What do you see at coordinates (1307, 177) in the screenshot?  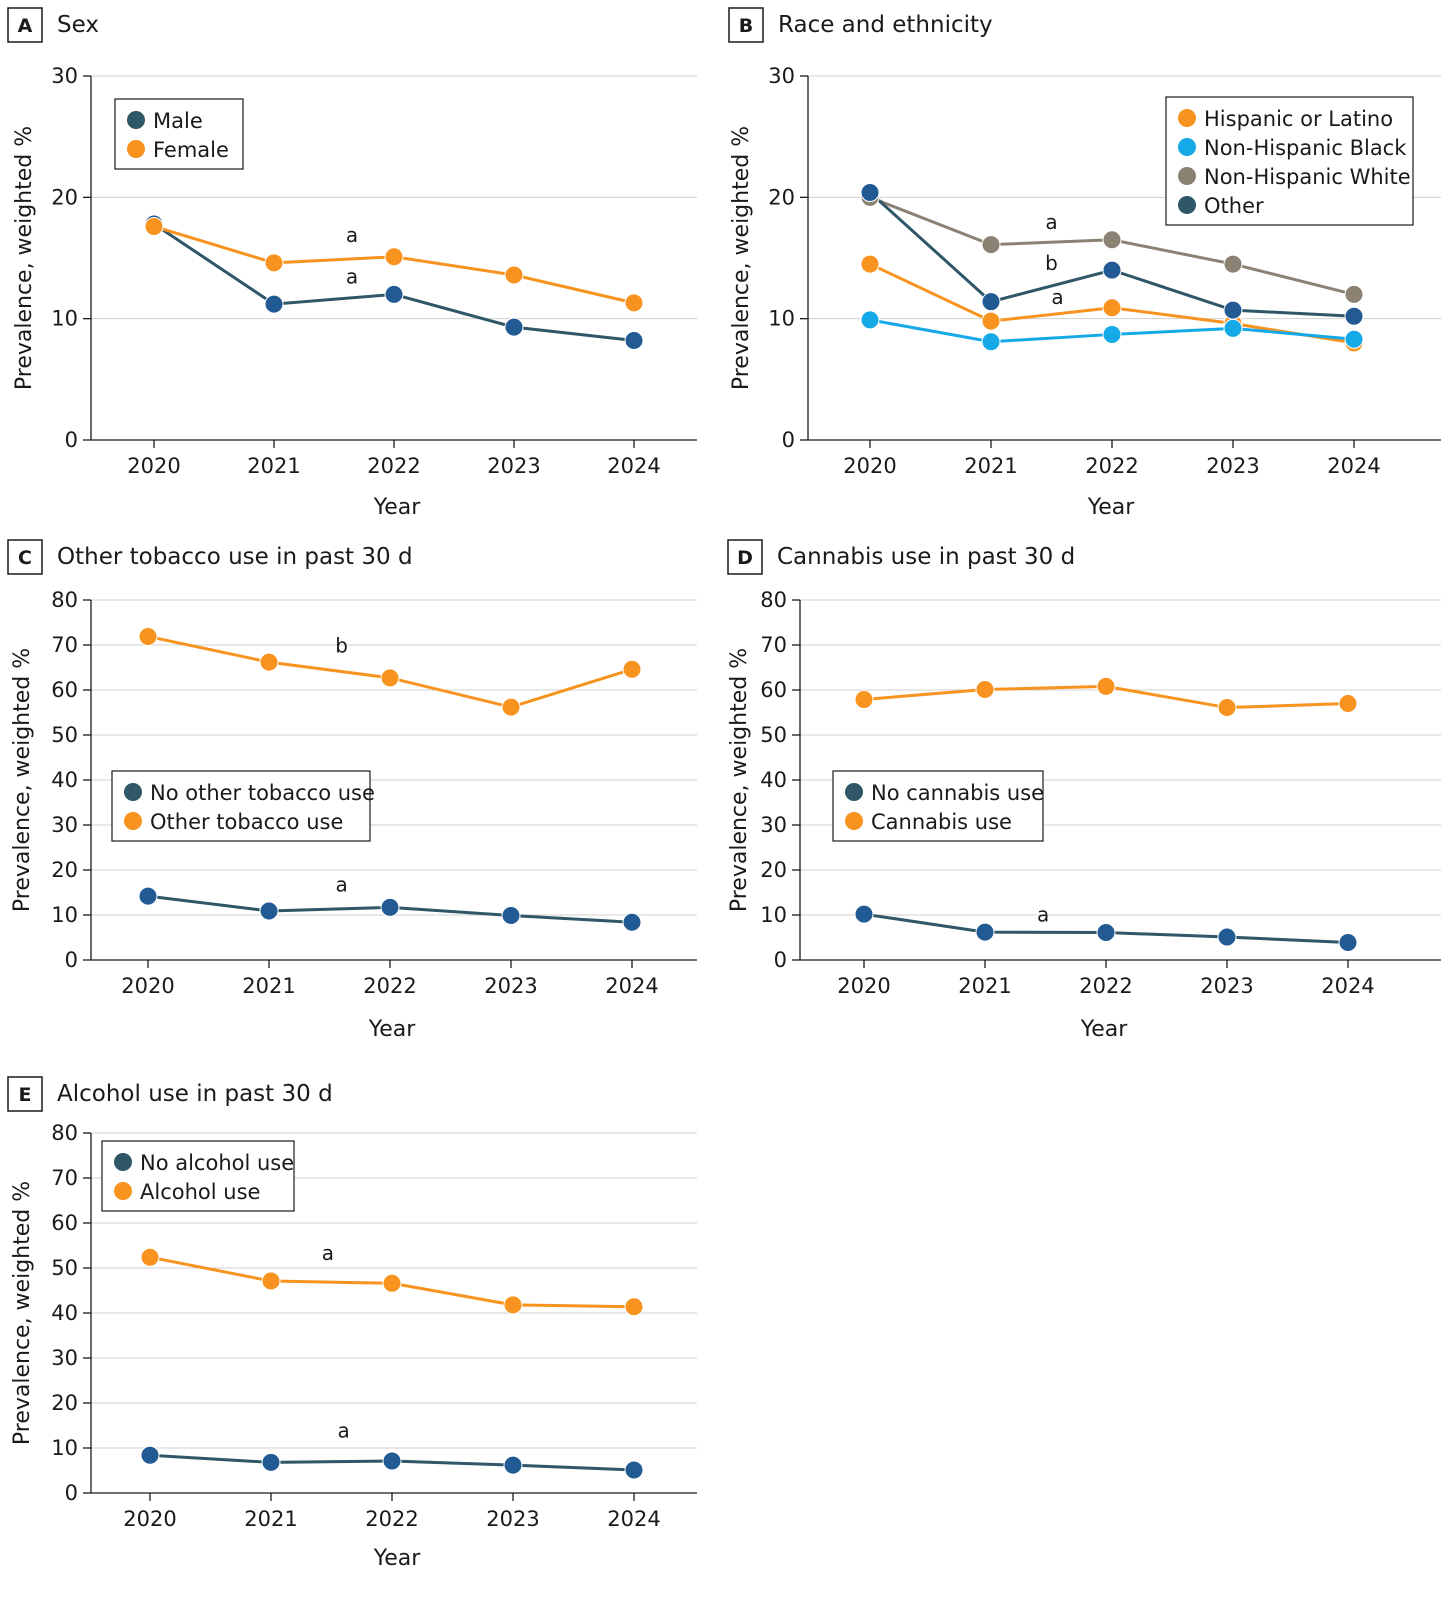 I see `legend-label: Non-Hispanic White` at bounding box center [1307, 177].